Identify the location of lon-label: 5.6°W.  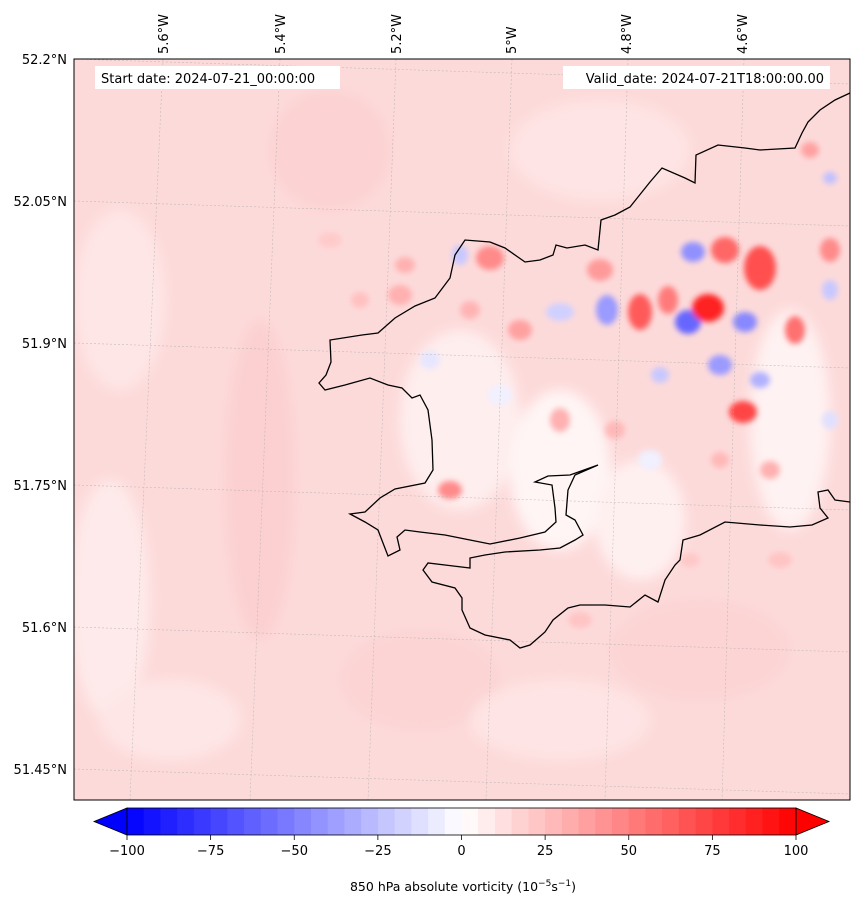
(164, 34).